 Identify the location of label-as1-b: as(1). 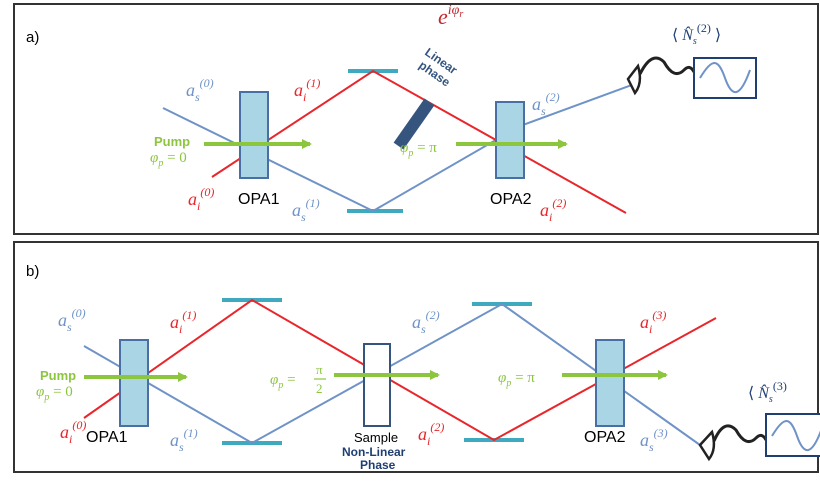
(184, 440).